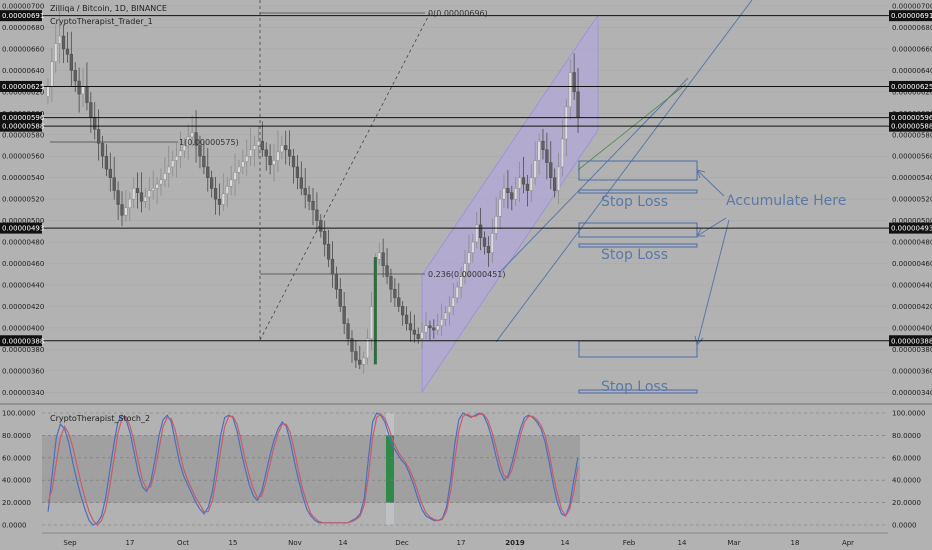 This screenshot has width=932, height=550. I want to click on stoch-y-tick-right: 100.0000, so click(908, 414).